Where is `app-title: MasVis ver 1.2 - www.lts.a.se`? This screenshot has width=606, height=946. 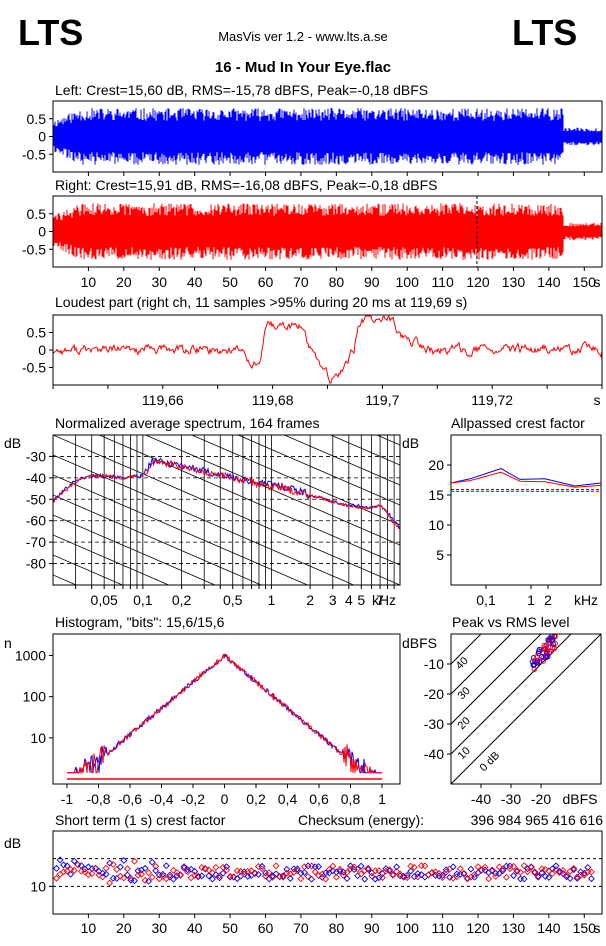 app-title: MasVis ver 1.2 - www.lts.a.se is located at coordinates (303, 36).